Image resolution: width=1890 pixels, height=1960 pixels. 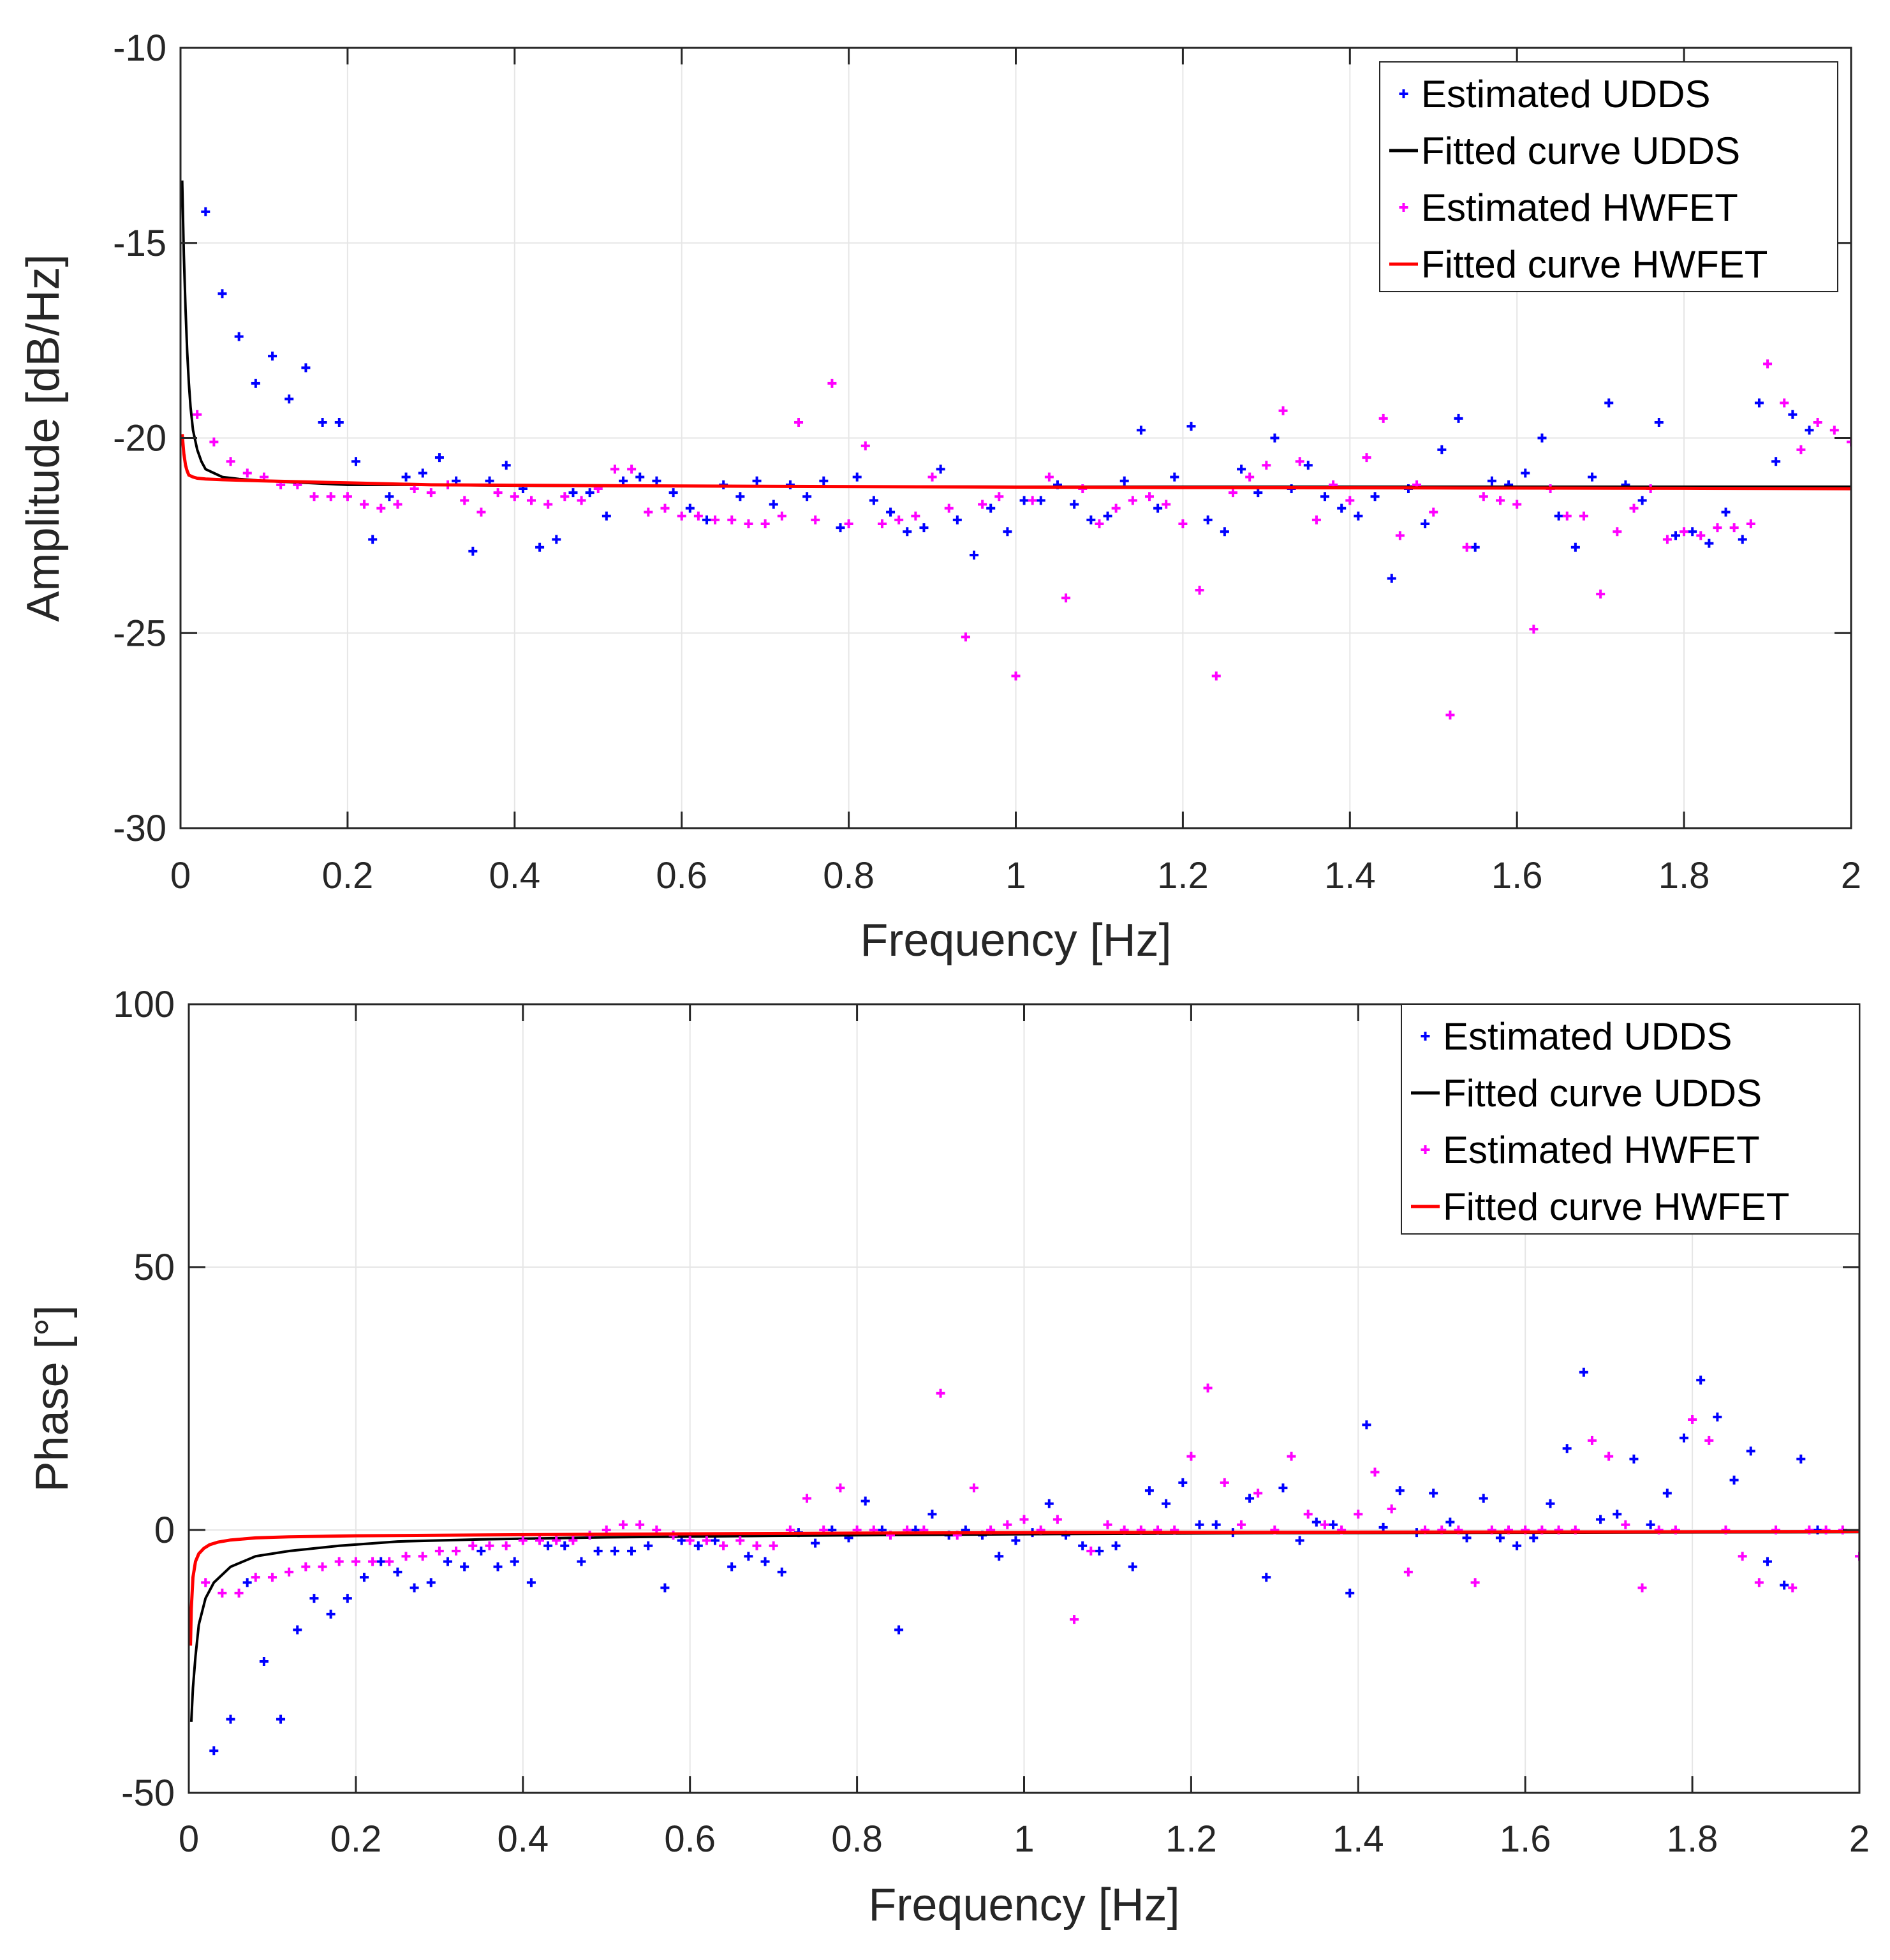 I want to click on legend-label: Fitted curve UDDS, so click(x=1603, y=1093).